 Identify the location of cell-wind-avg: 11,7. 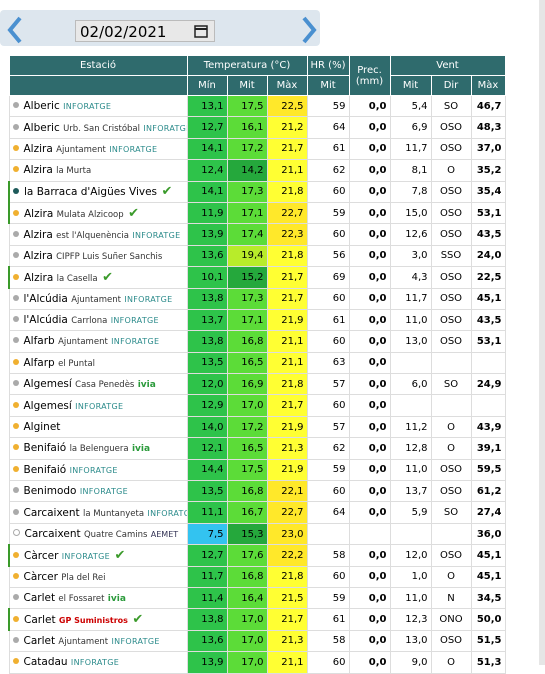
(410, 298).